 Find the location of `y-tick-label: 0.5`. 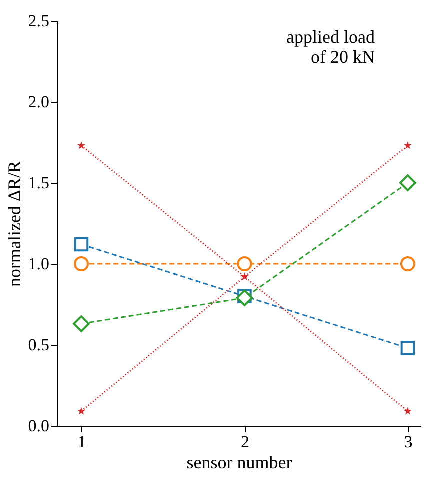

y-tick-label: 0.5 is located at coordinates (39, 345).